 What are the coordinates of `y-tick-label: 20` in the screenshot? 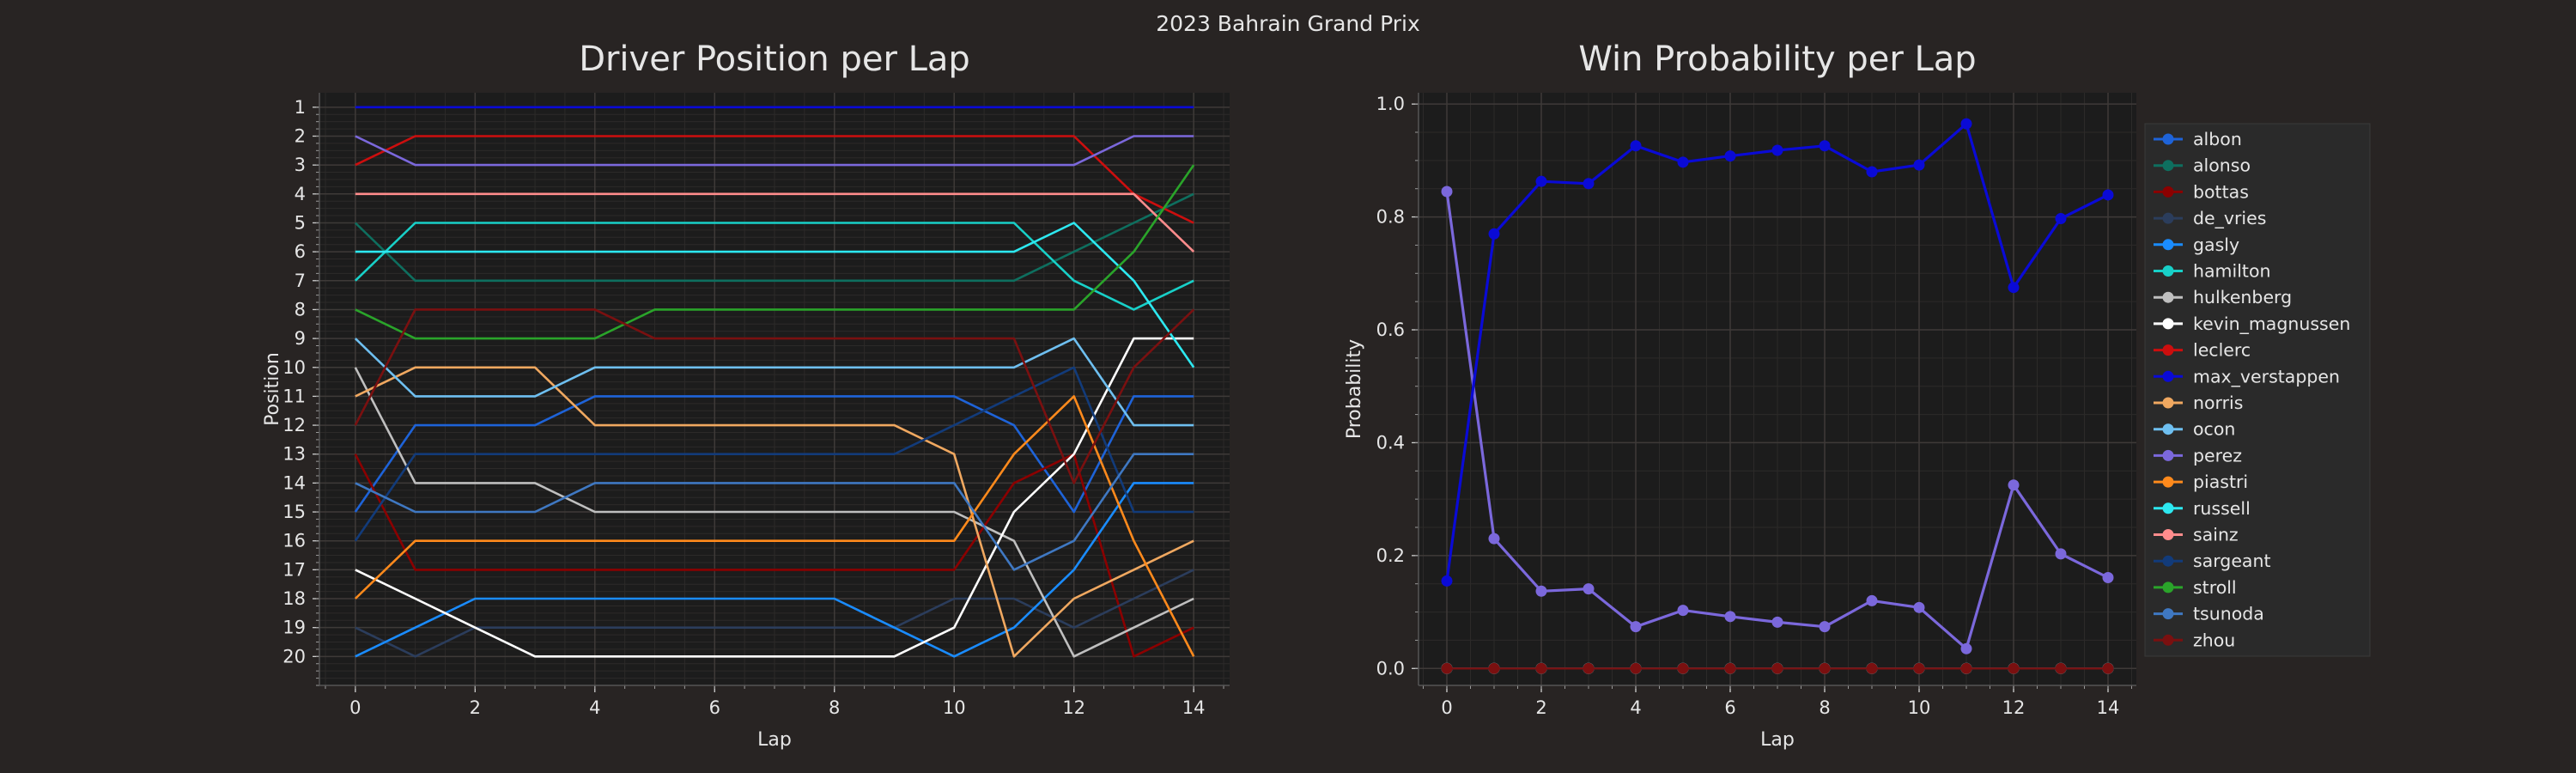 It's located at (294, 656).